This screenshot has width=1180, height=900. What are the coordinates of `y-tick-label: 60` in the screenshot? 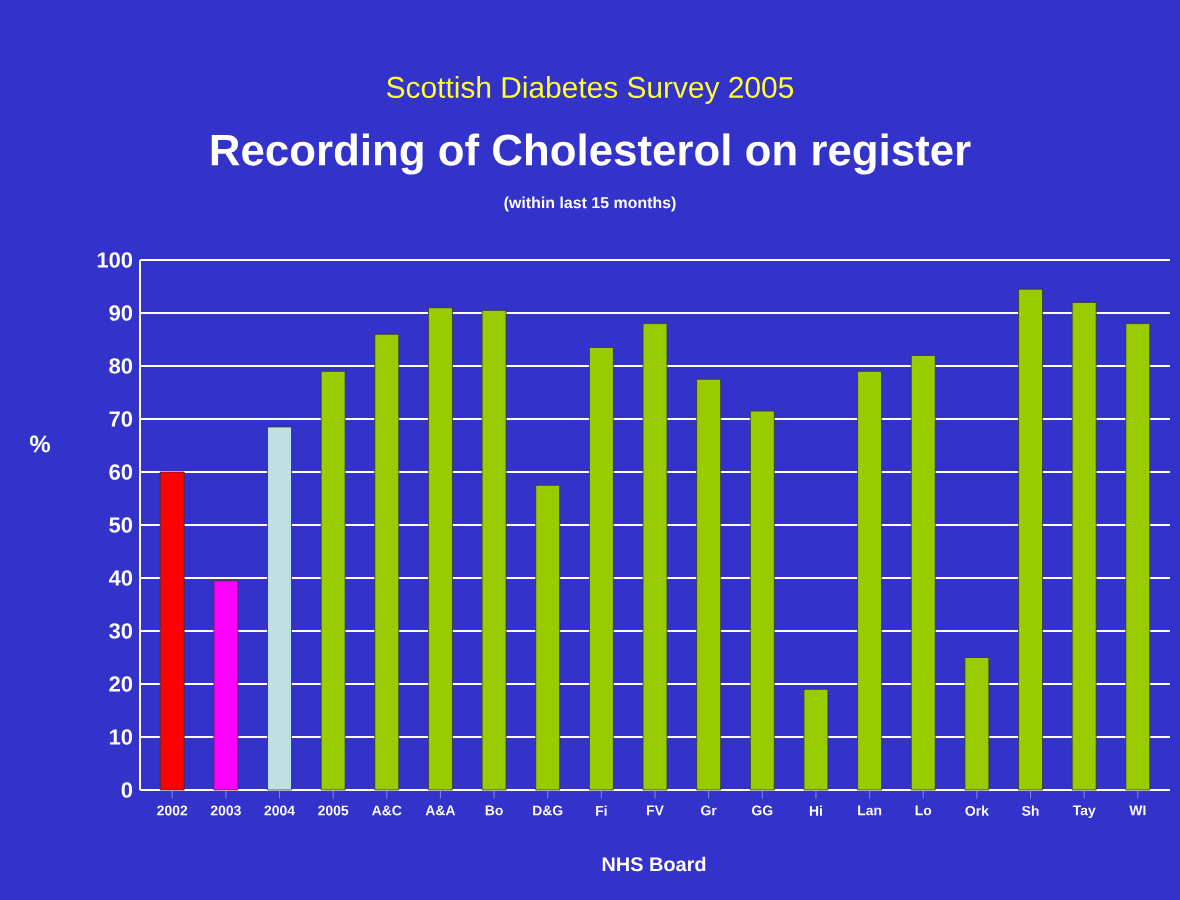 It's located at (121, 472).